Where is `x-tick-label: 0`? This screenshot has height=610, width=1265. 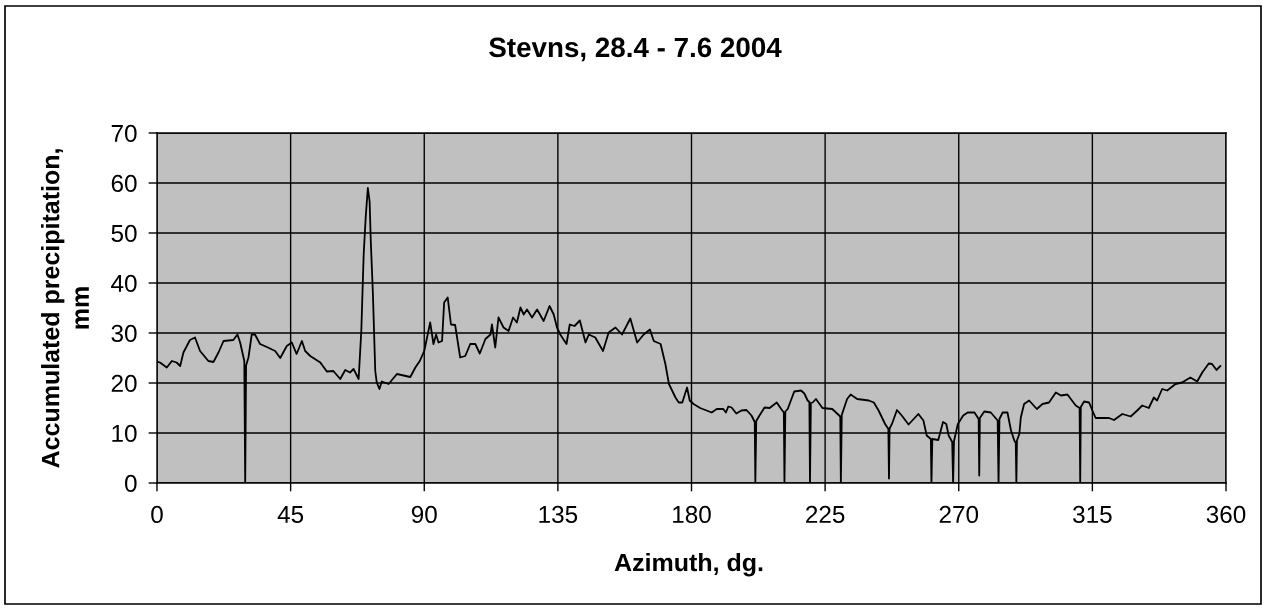
x-tick-label: 0 is located at coordinates (157, 514).